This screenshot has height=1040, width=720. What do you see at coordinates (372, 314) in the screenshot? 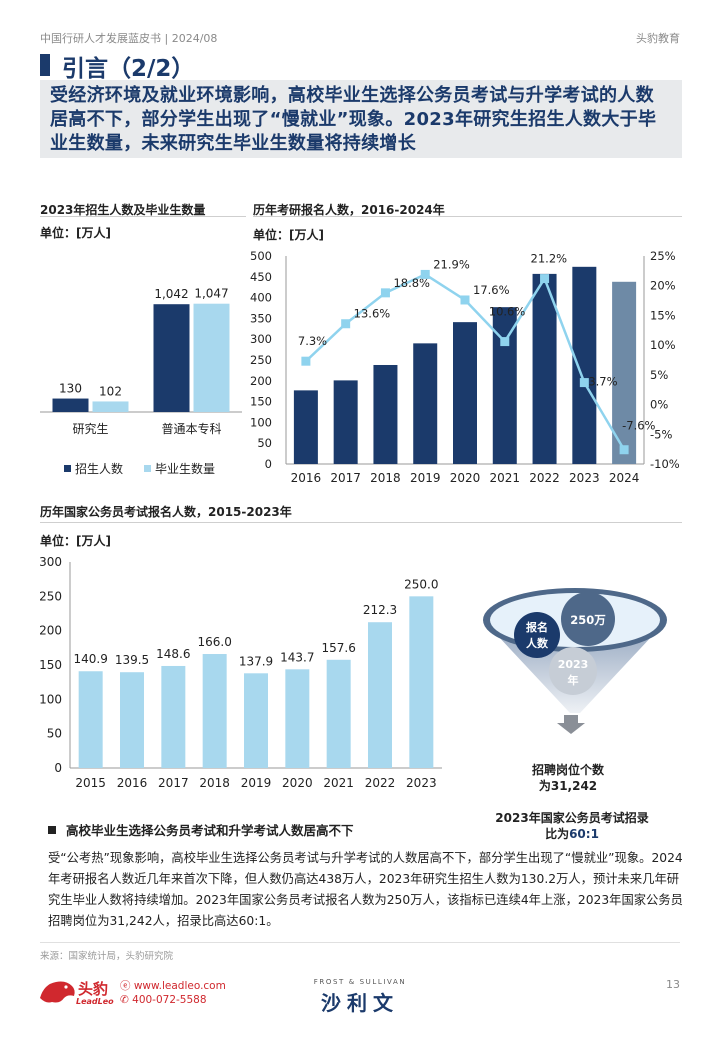
I see `chart2-growth-label: 13.6%` at bounding box center [372, 314].